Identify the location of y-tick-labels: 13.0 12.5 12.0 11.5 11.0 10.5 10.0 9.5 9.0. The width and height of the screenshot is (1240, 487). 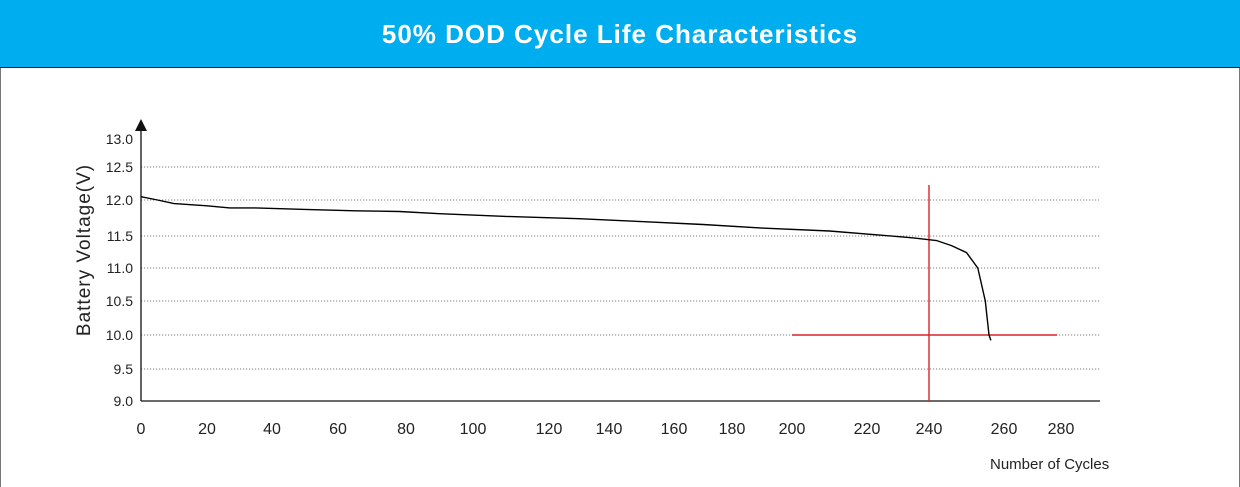
(119, 270).